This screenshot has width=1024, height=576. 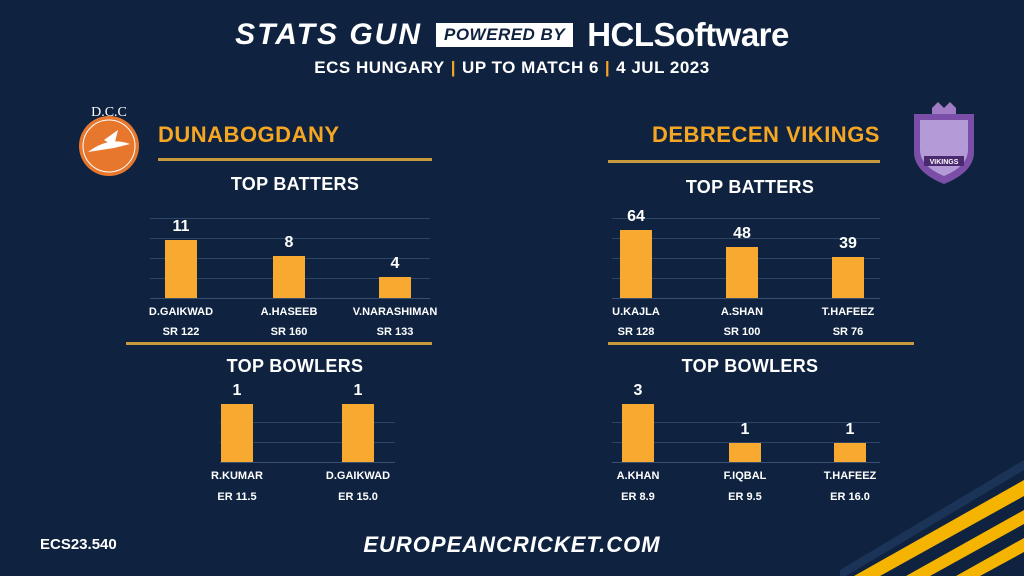 What do you see at coordinates (745, 497) in the screenshot?
I see `player-rate-label: ER 9.5` at bounding box center [745, 497].